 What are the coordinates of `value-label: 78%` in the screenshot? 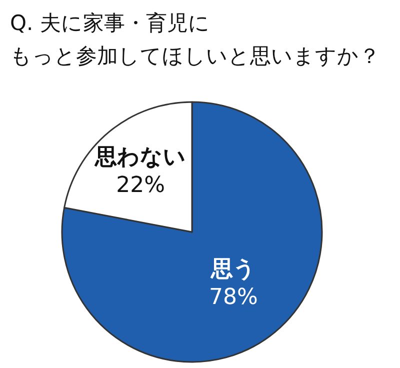 It's located at (233, 297).